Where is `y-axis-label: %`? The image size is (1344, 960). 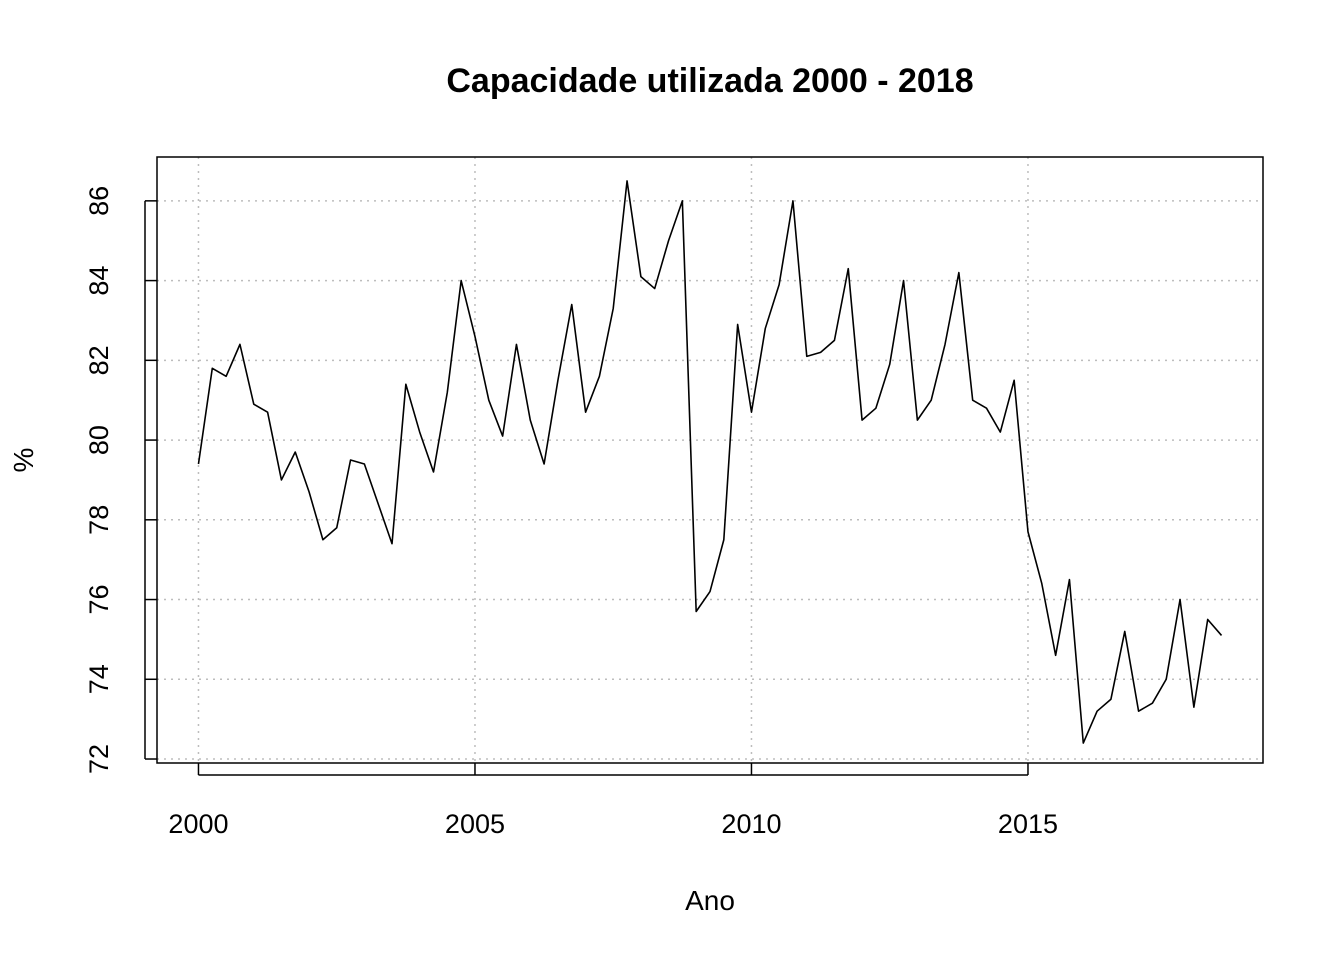
y-axis-label: % is located at coordinates (23, 460).